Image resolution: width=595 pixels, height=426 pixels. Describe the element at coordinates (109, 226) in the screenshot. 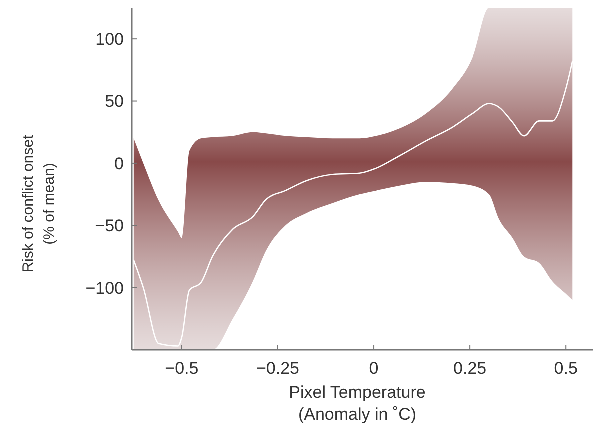

I see `y-tick-label: −50` at that location.